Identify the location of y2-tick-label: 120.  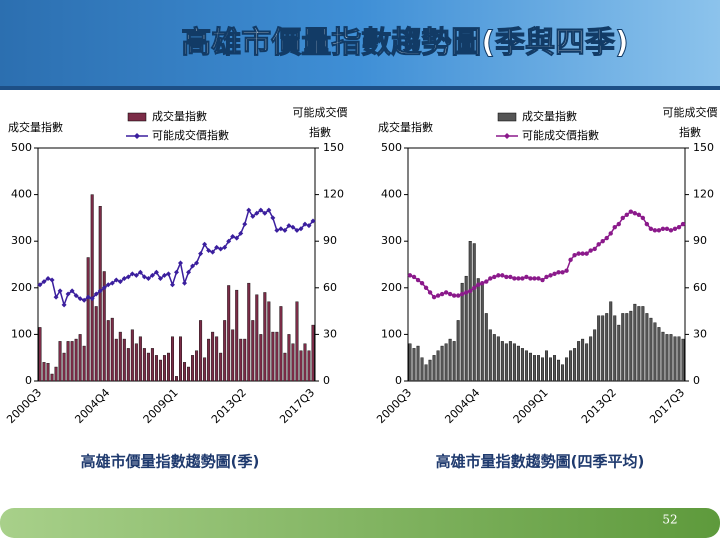
(333, 194).